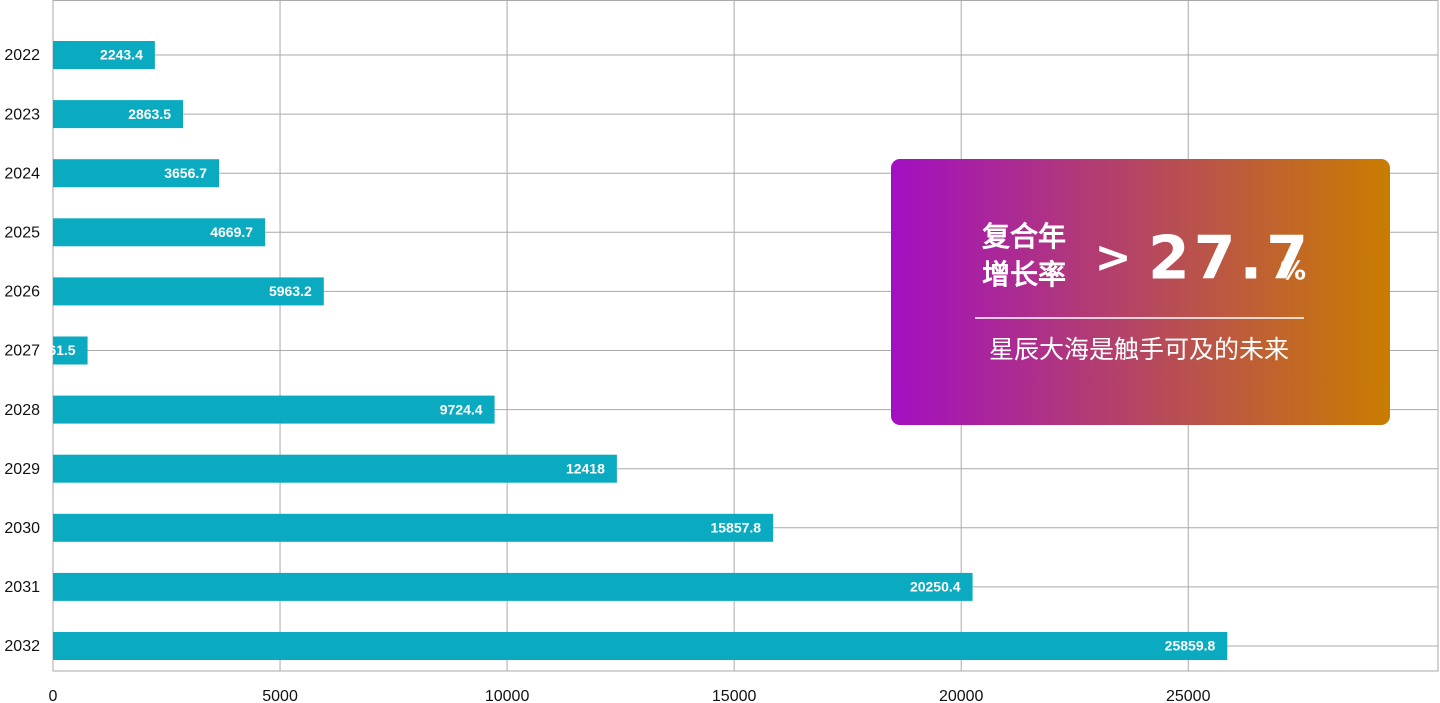 The height and width of the screenshot is (703, 1440). What do you see at coordinates (22, 646) in the screenshot?
I see `y-tick-label: 2032` at bounding box center [22, 646].